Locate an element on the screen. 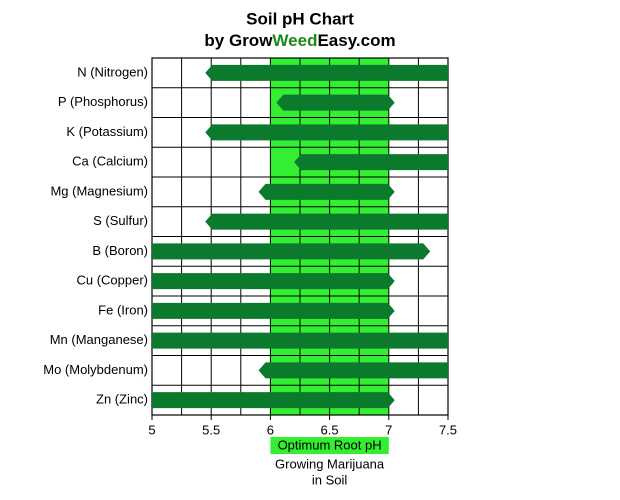 Image resolution: width=620 pixels, height=500 pixels. chart-title: Soil pH Chart is located at coordinates (300, 18).